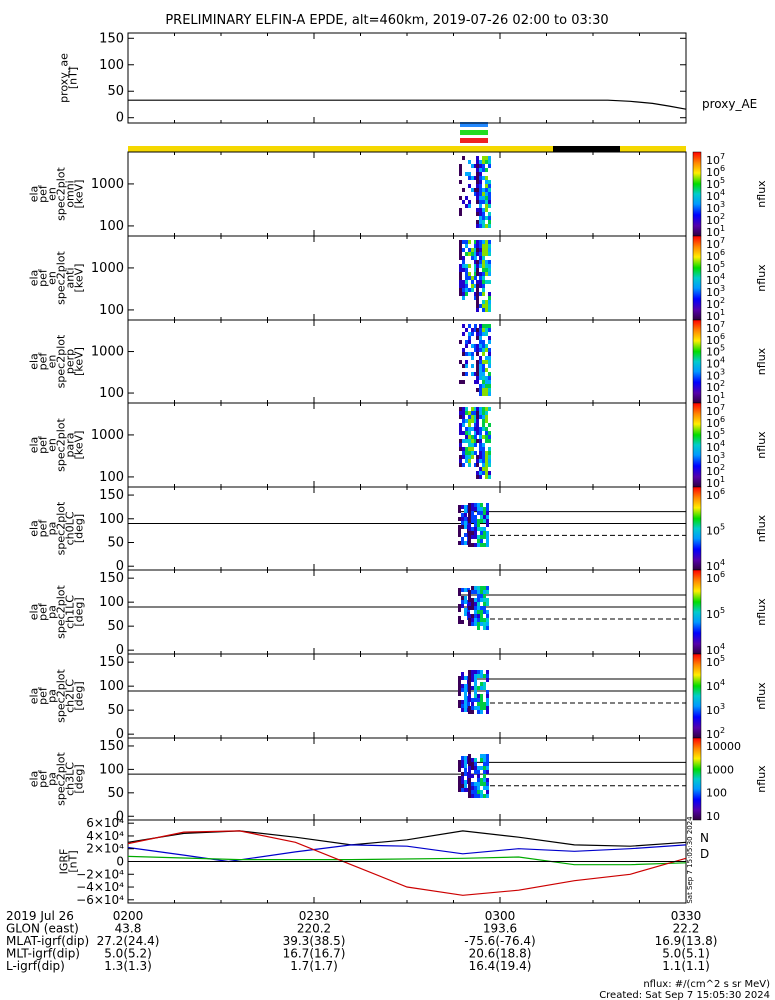 This screenshot has width=775, height=1000. What do you see at coordinates (111, 65) in the screenshot?
I see `y-tick-label: 100` at bounding box center [111, 65].